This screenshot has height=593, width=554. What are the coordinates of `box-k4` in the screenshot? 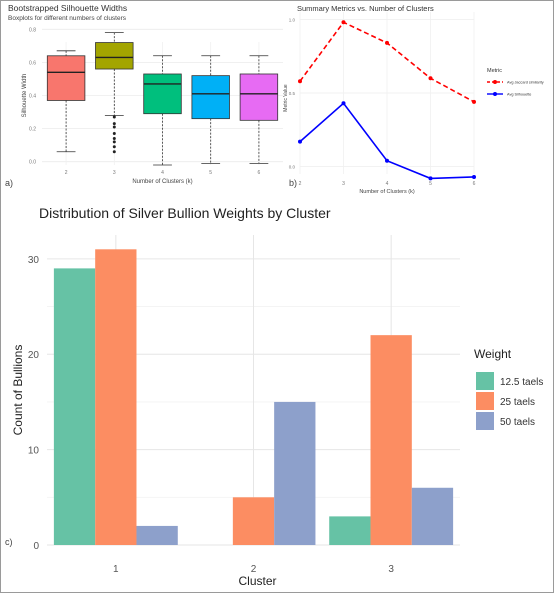 It's located at (162, 94).